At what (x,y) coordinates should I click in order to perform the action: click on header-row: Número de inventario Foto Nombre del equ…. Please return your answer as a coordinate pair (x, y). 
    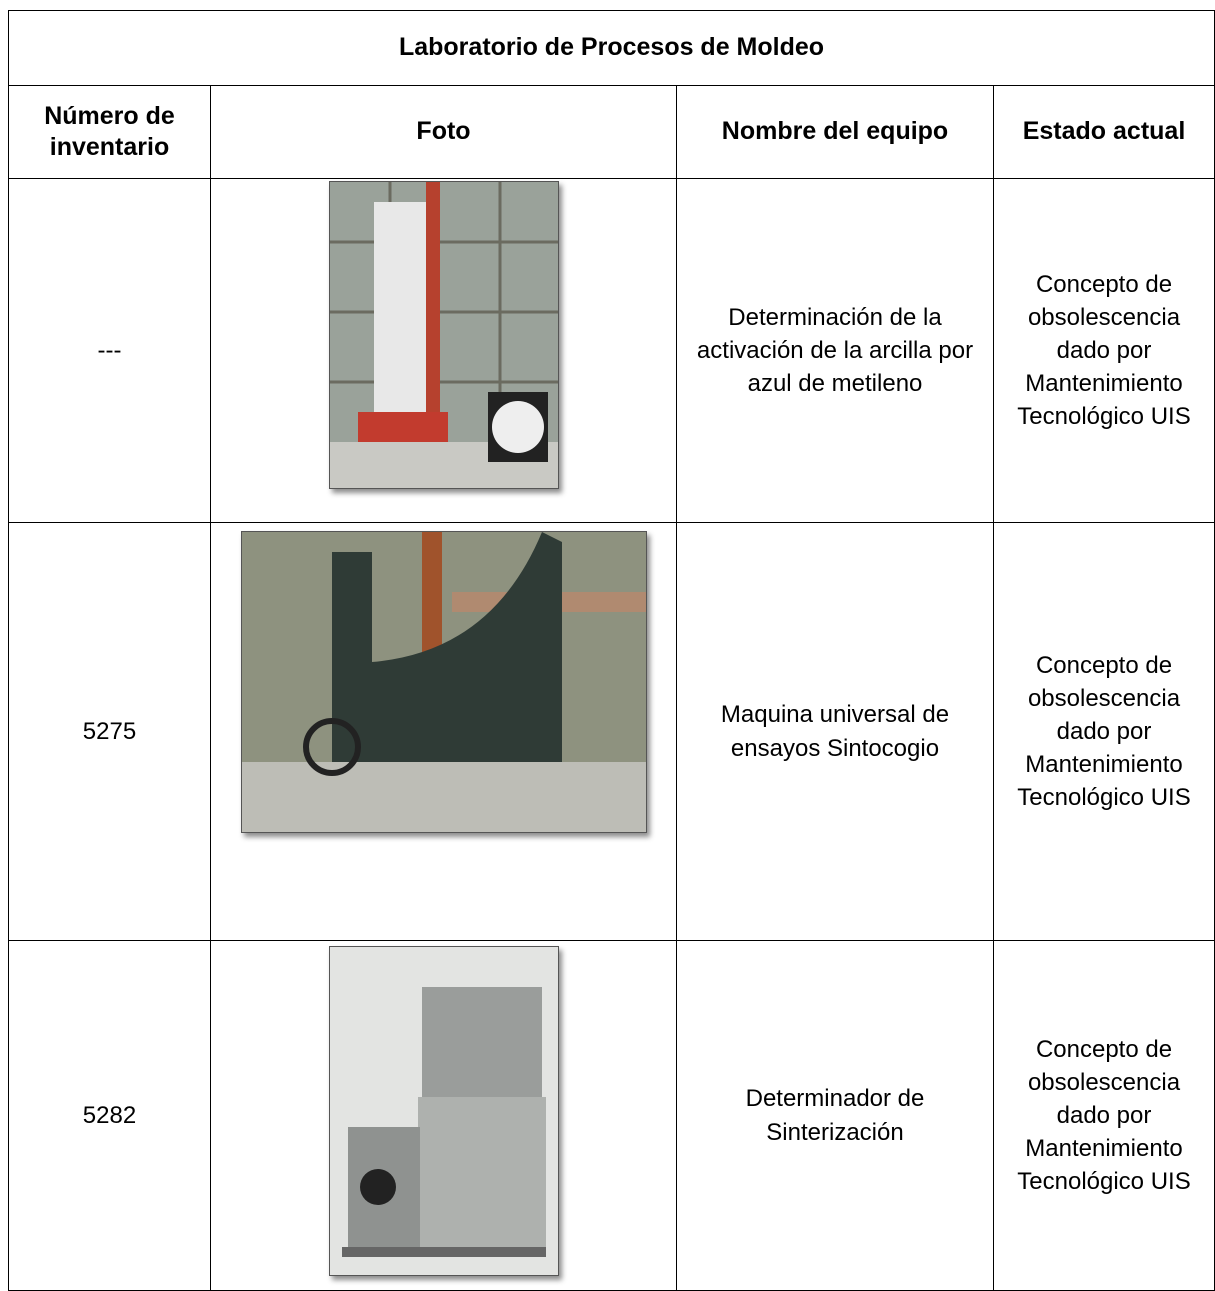
    Looking at the image, I should click on (611, 132).